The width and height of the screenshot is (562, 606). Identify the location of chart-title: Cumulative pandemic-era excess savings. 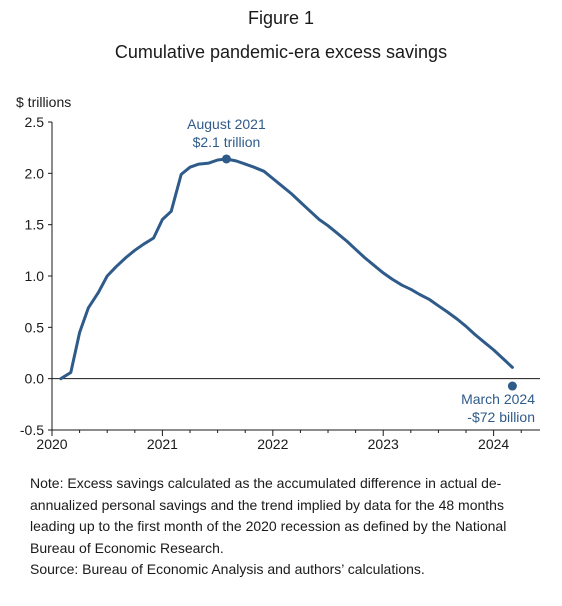
(281, 52).